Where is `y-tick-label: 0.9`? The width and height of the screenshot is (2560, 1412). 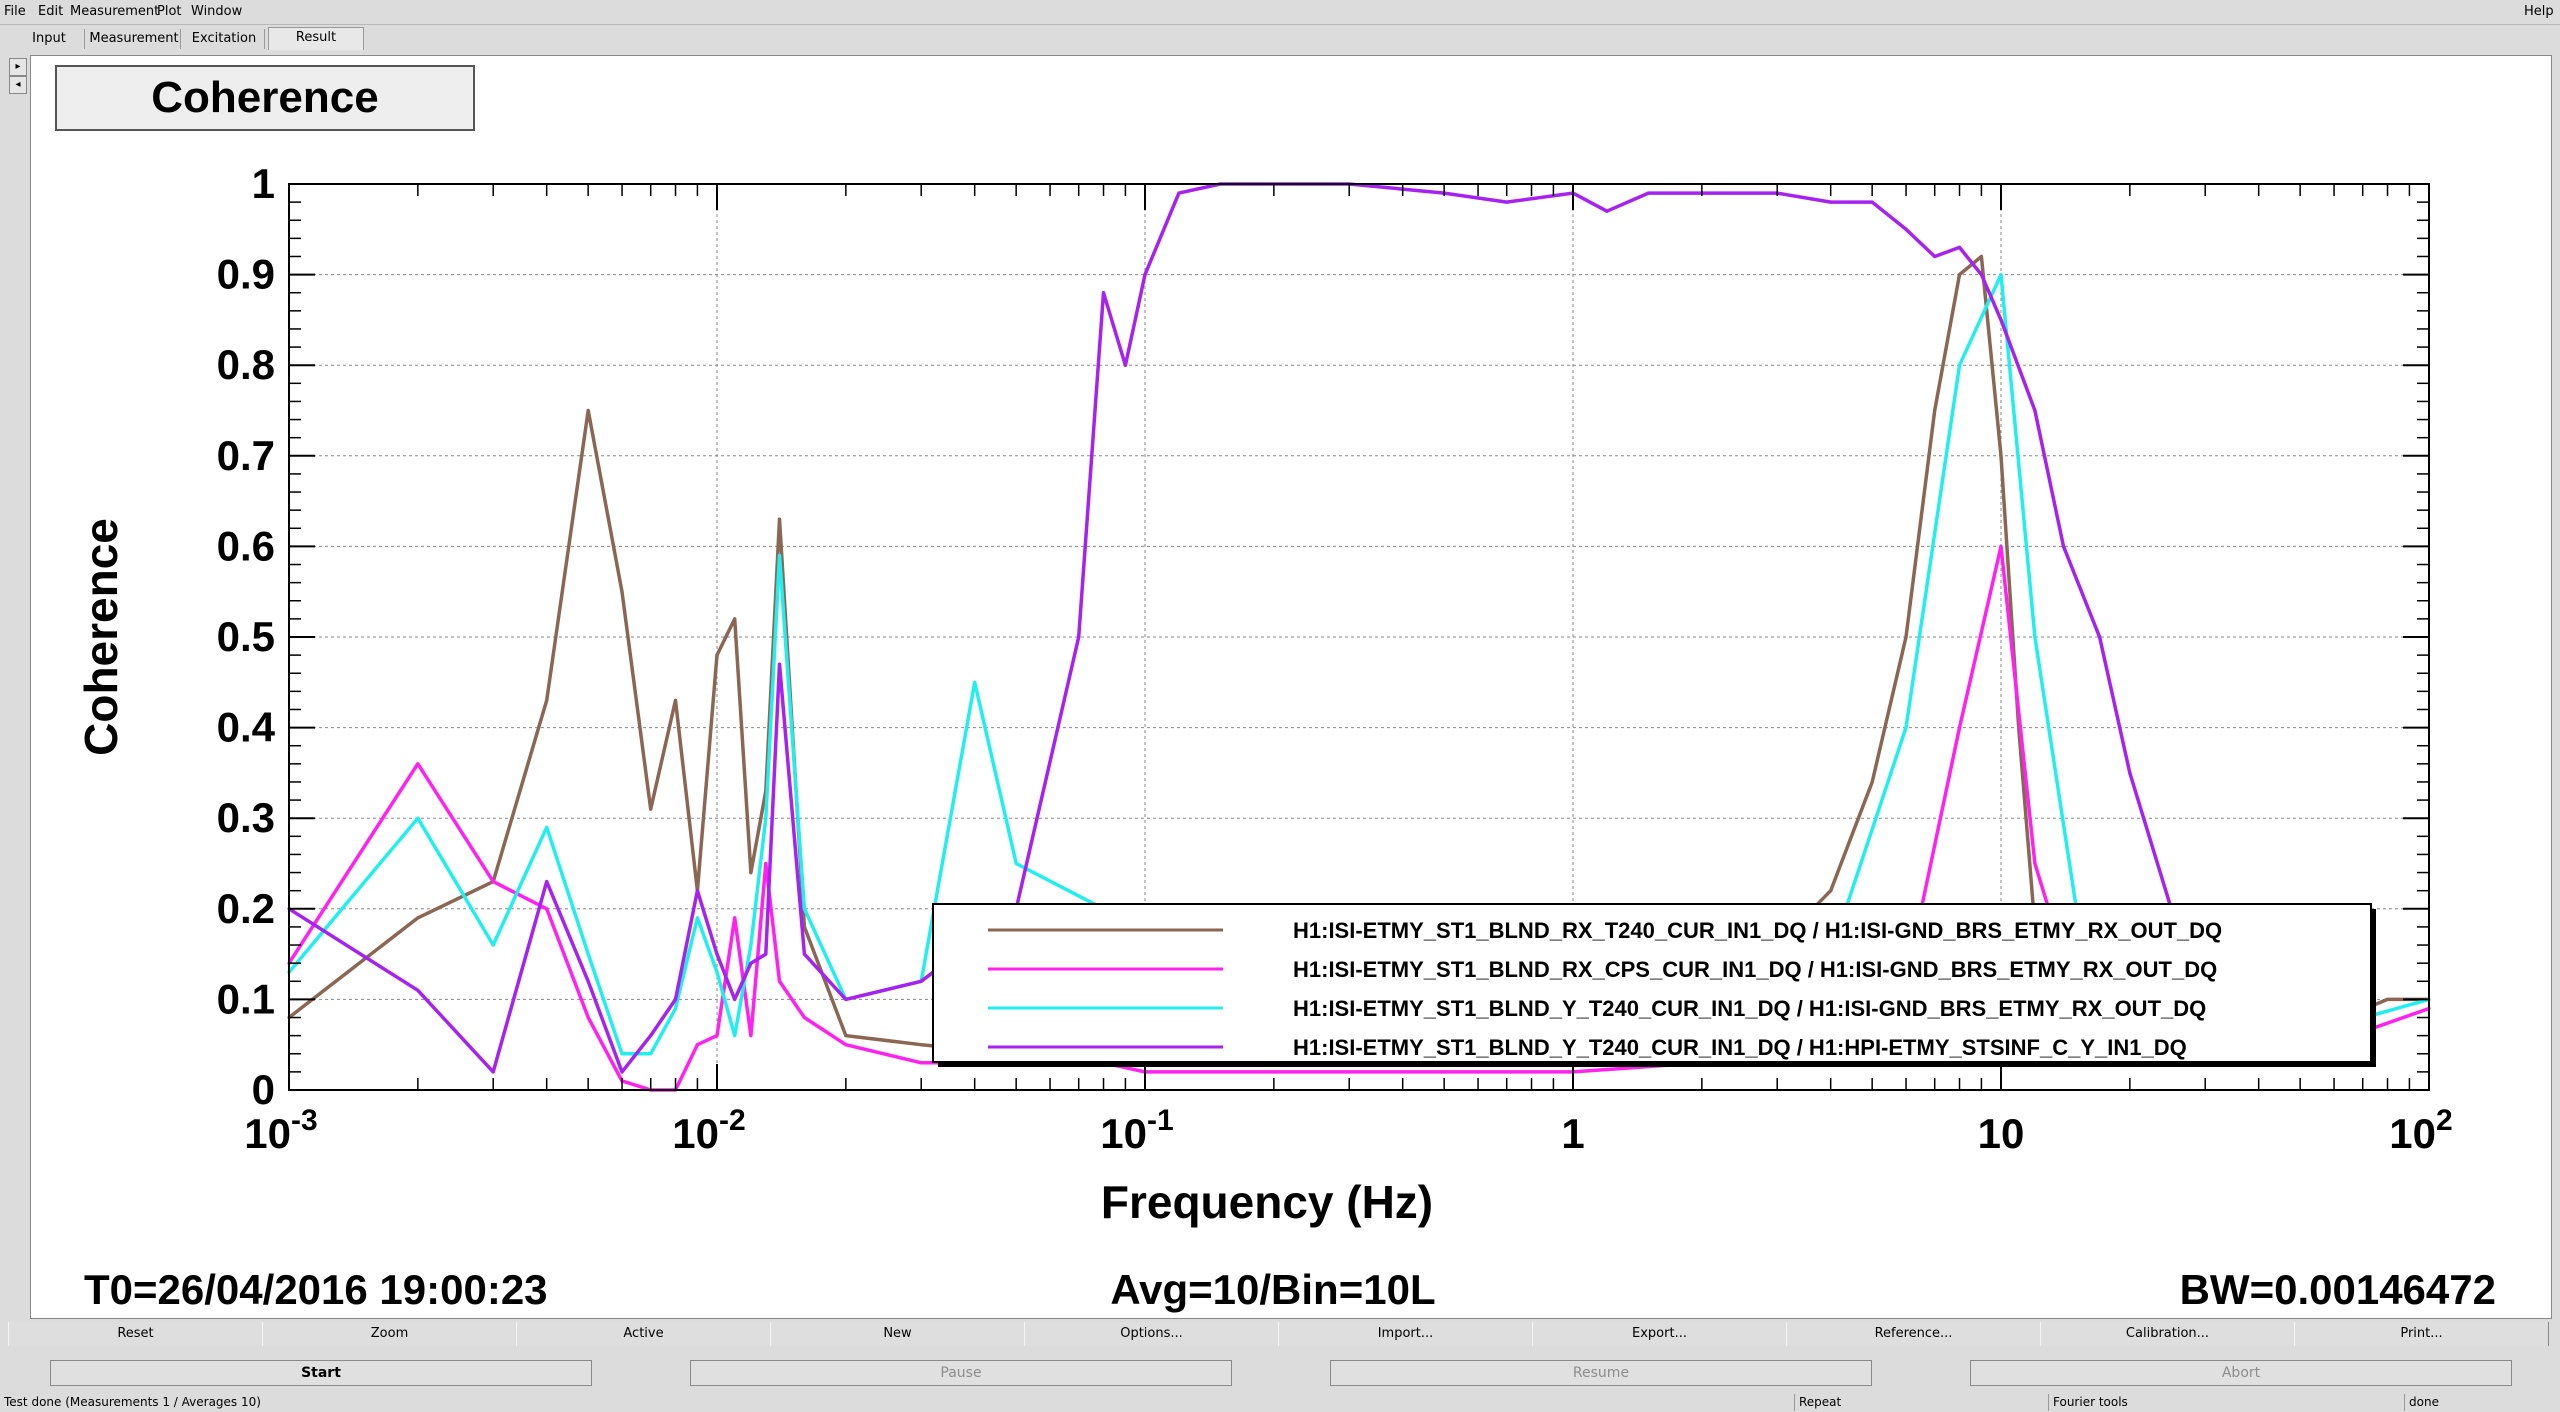
y-tick-label: 0.9 is located at coordinates (246, 274).